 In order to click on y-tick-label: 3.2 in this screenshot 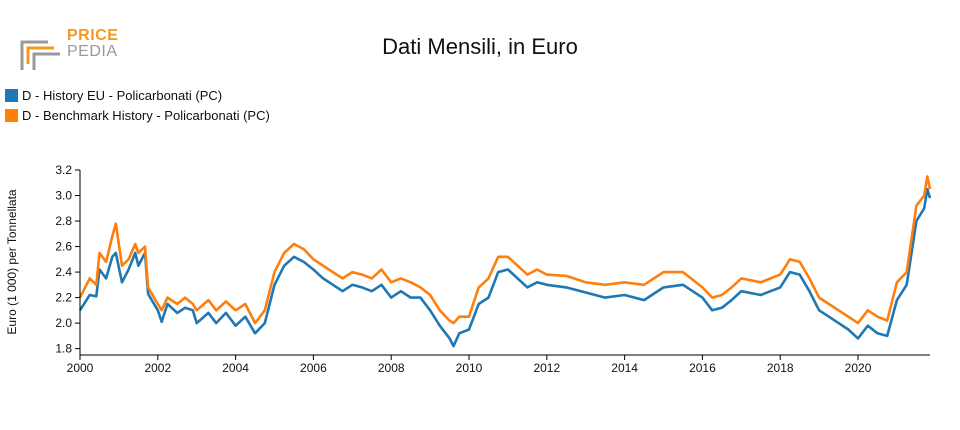, I will do `click(63, 170)`.